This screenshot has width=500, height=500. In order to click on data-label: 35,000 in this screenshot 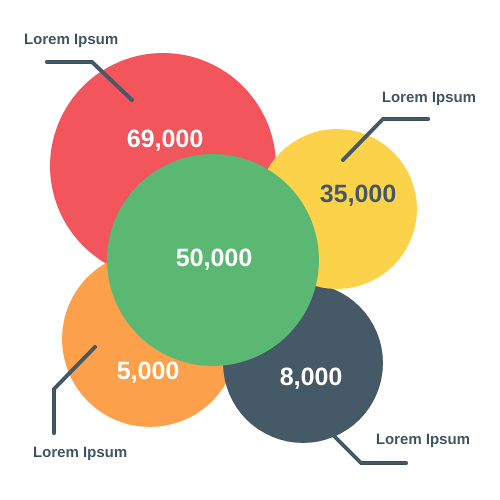, I will do `click(358, 194)`.